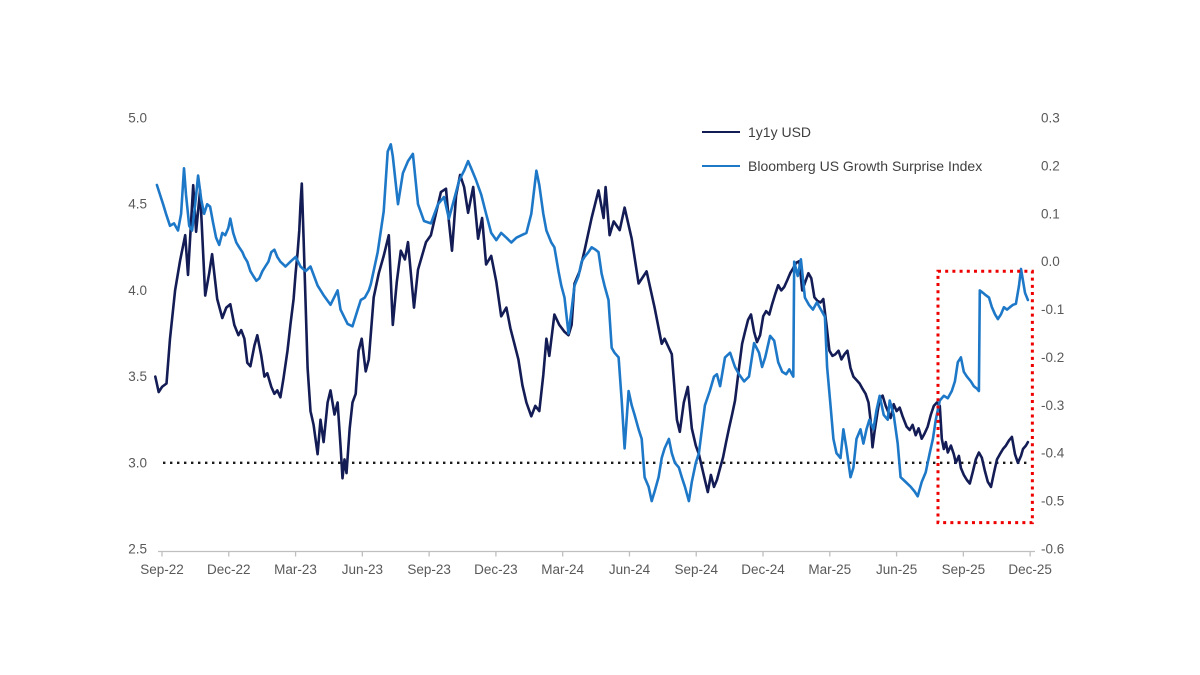 Image resolution: width=1200 pixels, height=675 pixels. Describe the element at coordinates (562, 569) in the screenshot. I see `x-tick-label: Mar-24` at that location.